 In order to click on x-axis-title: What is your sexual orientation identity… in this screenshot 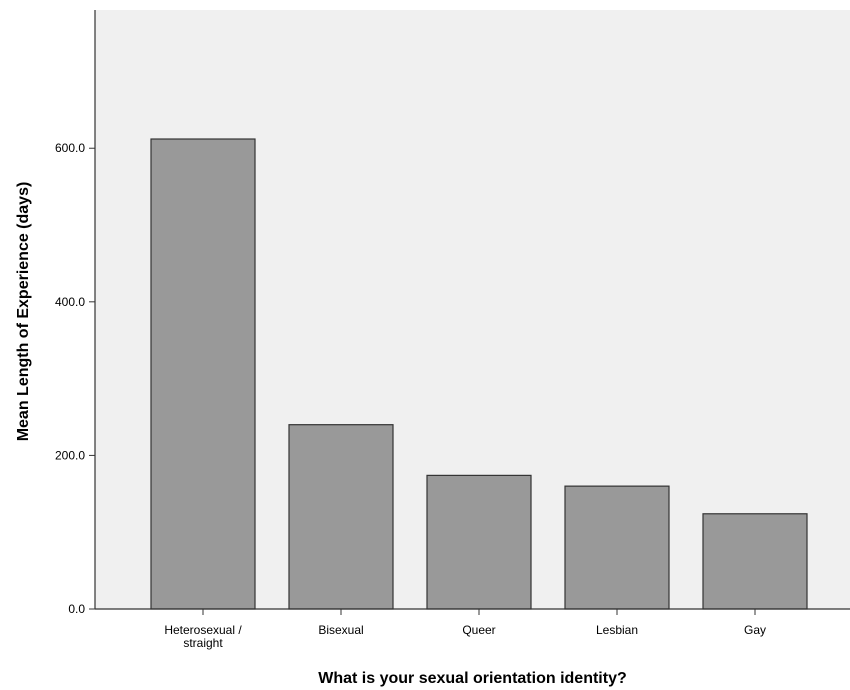, I will do `click(472, 678)`.